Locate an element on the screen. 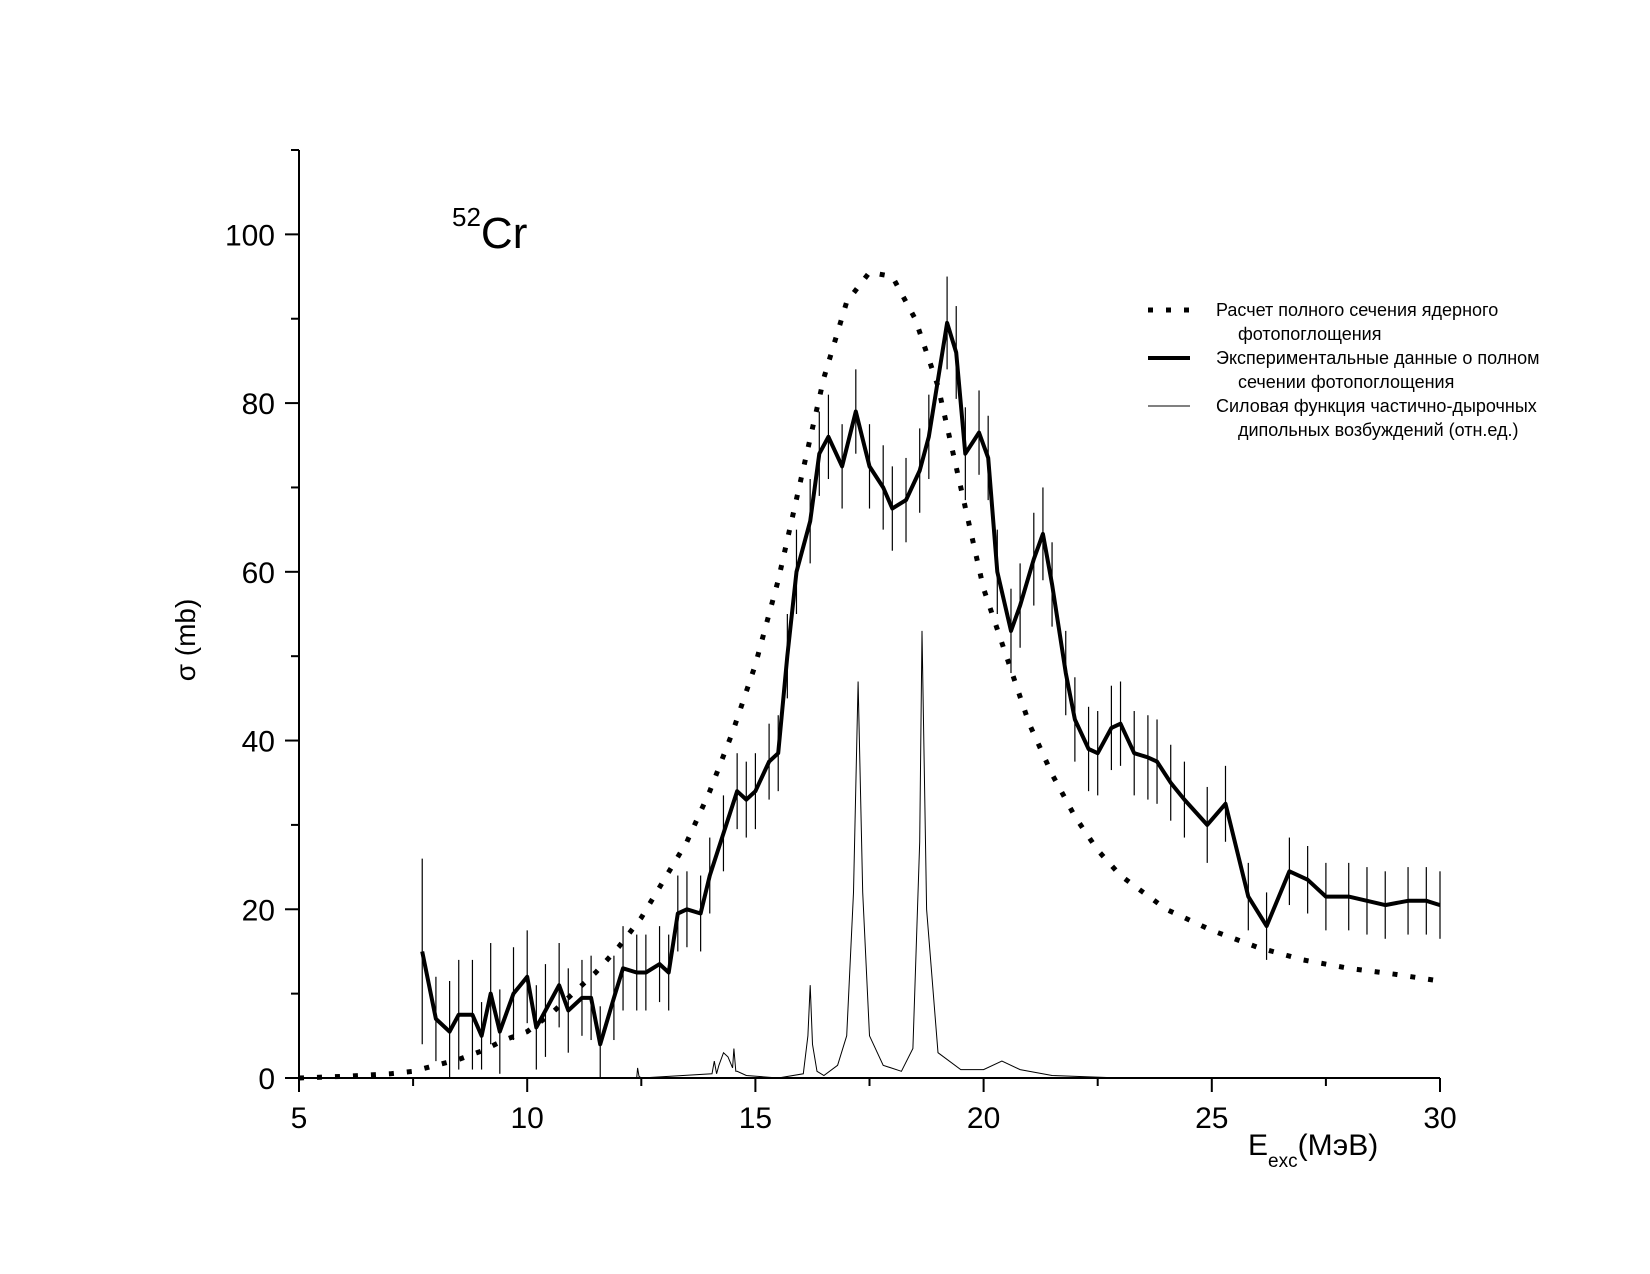 This screenshot has width=1650, height=1274. x-axis-label-unit: (МэВ) is located at coordinates (1338, 1145).